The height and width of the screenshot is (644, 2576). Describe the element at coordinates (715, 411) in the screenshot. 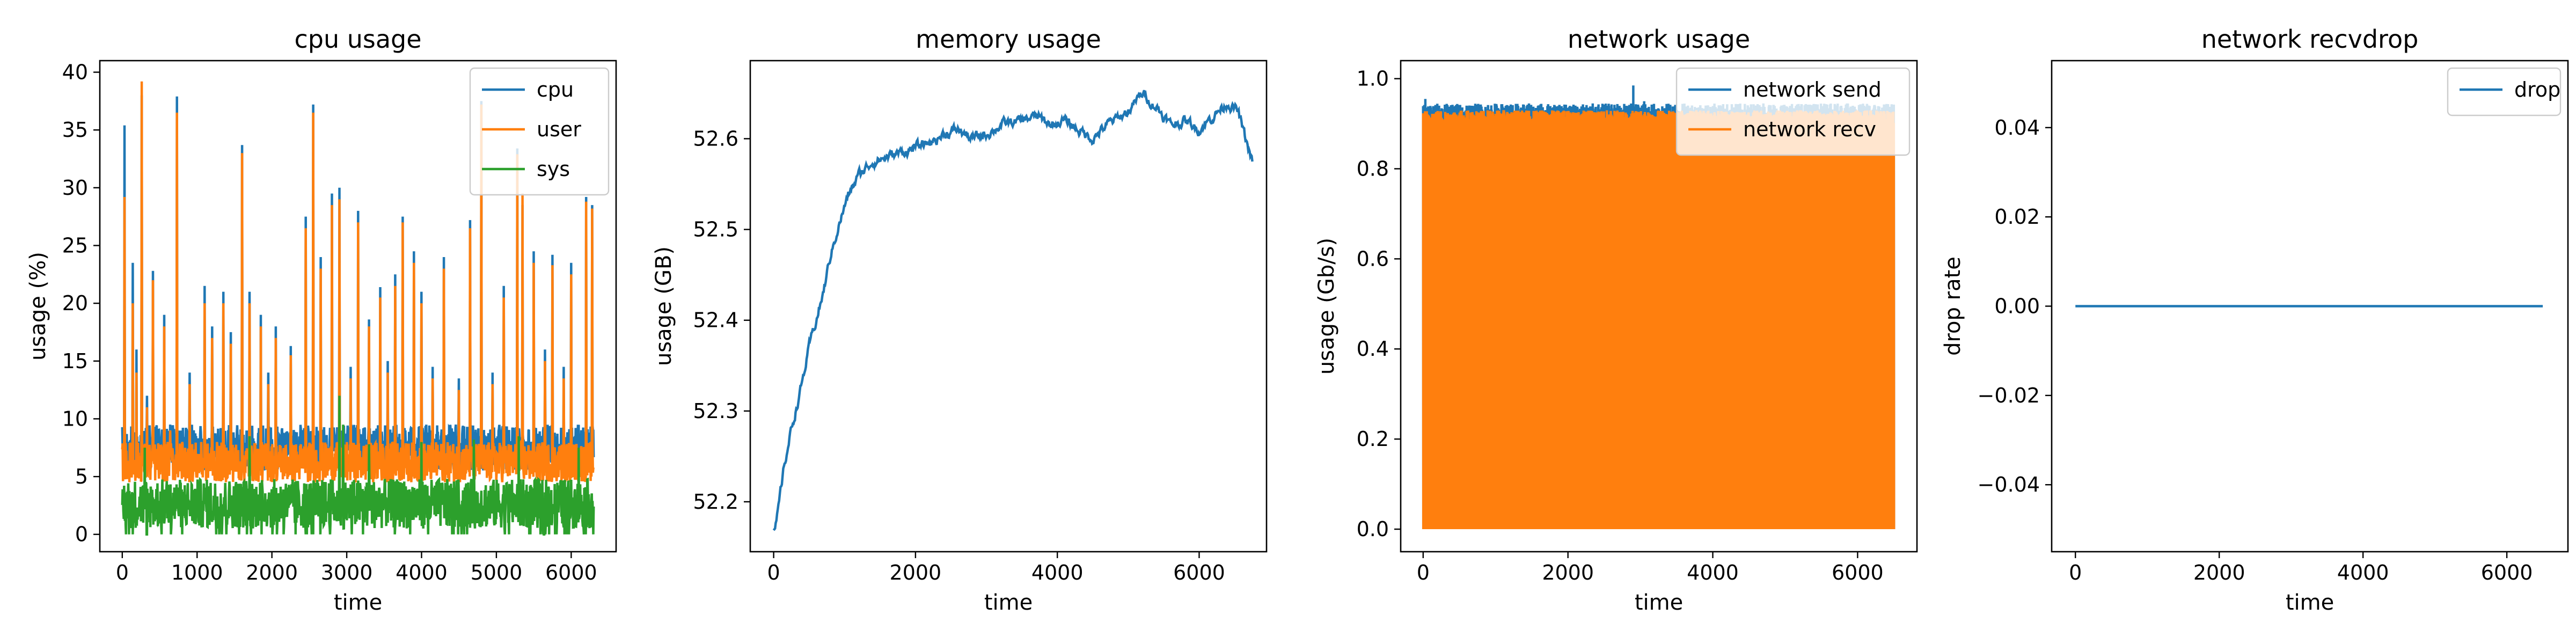

I see `y-tick-label: 52.3` at that location.